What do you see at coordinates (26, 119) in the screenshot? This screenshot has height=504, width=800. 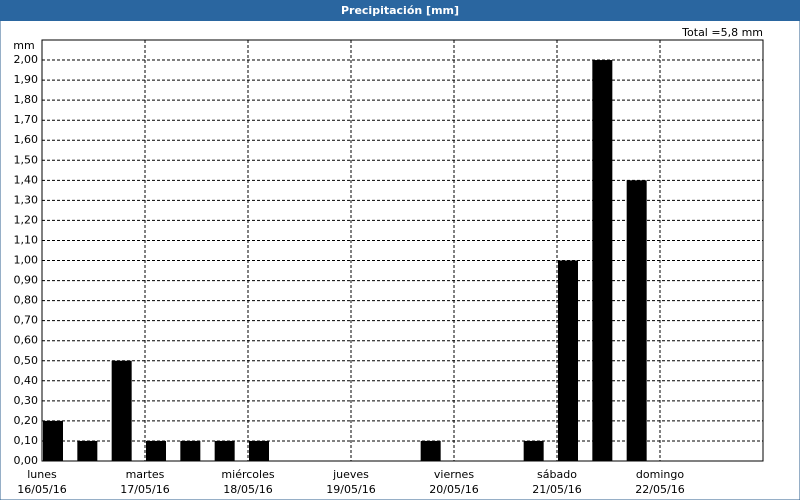 I see `y-tick-label: 1,70` at bounding box center [26, 119].